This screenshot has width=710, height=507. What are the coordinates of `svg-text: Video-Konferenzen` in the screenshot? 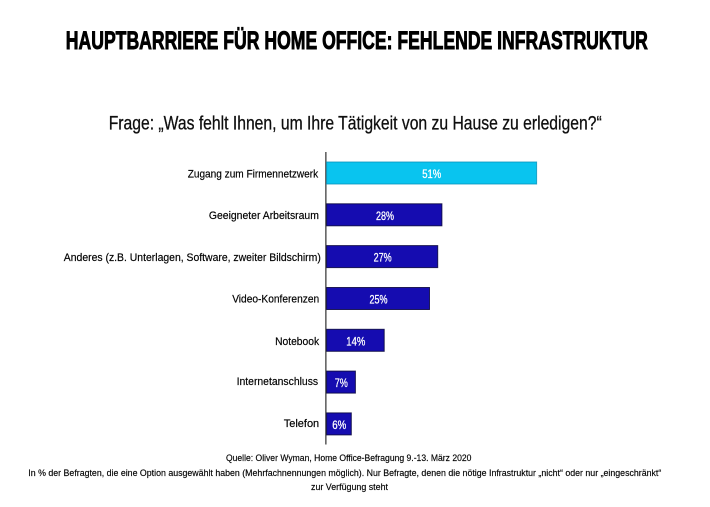 It's located at (275, 300).